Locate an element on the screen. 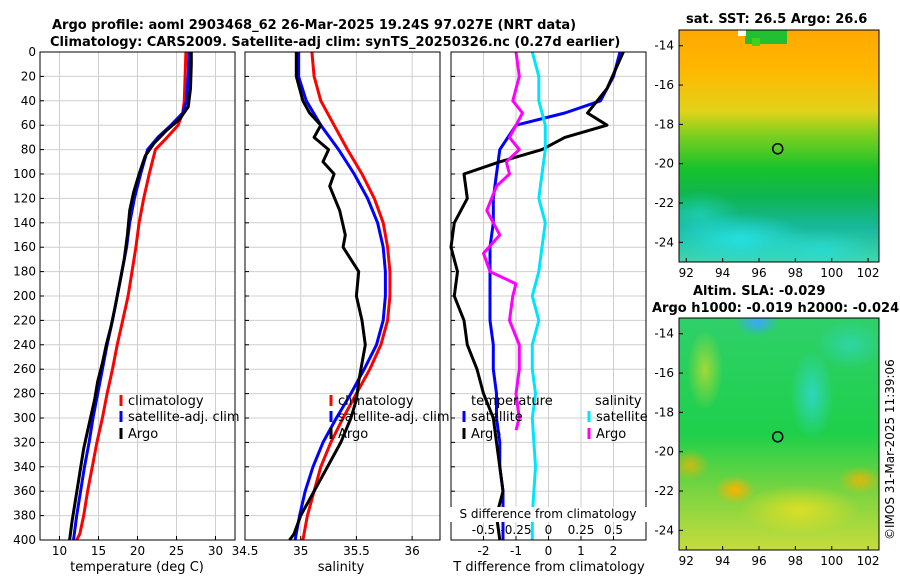  series-line-salinity-argo is located at coordinates (503, 241).